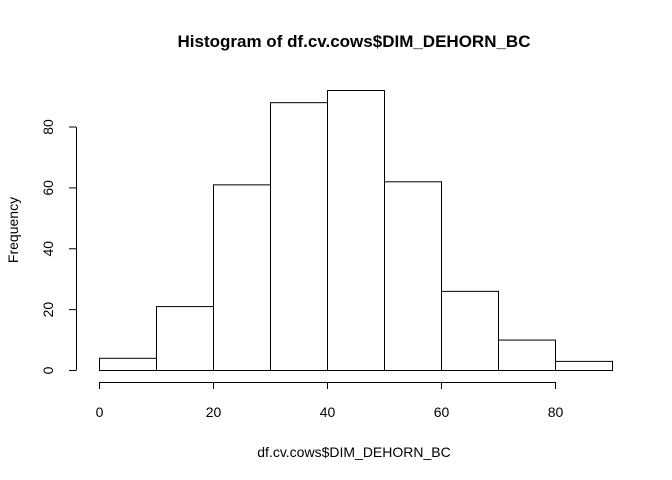  Describe the element at coordinates (442, 412) in the screenshot. I see `x-tick-label: 60` at that location.